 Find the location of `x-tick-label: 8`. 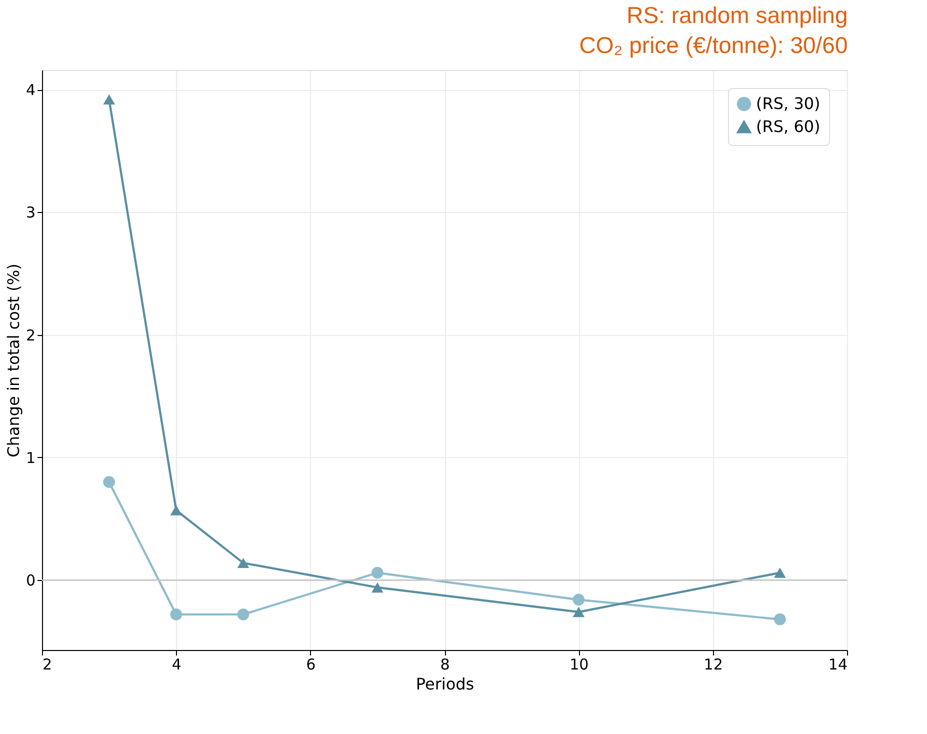

x-tick-label: 8 is located at coordinates (445, 665).